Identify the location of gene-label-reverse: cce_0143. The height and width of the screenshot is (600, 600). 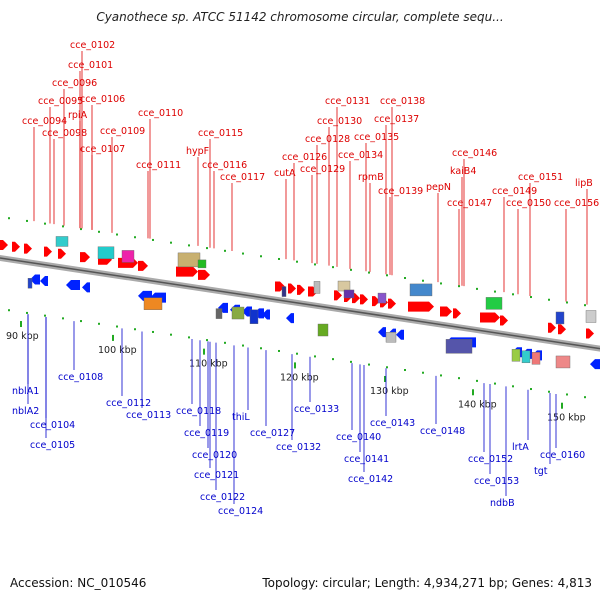
(392, 423).